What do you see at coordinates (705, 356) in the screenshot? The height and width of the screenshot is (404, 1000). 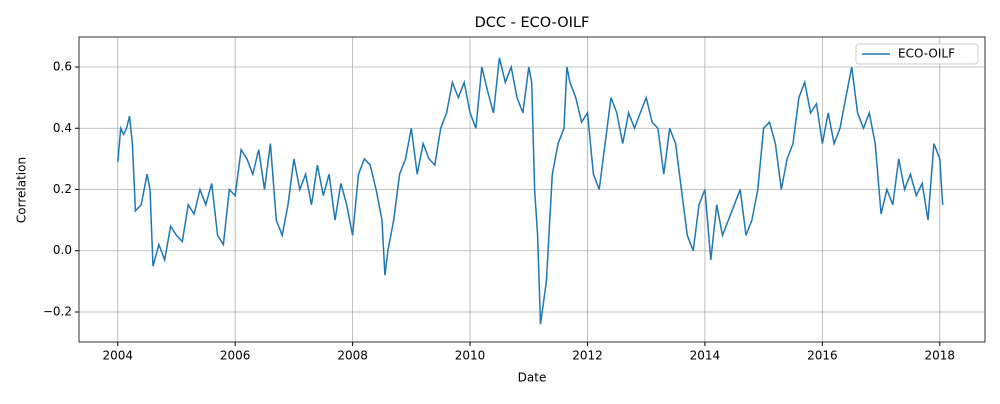 I see `x-tick-label: 2014` at bounding box center [705, 356].